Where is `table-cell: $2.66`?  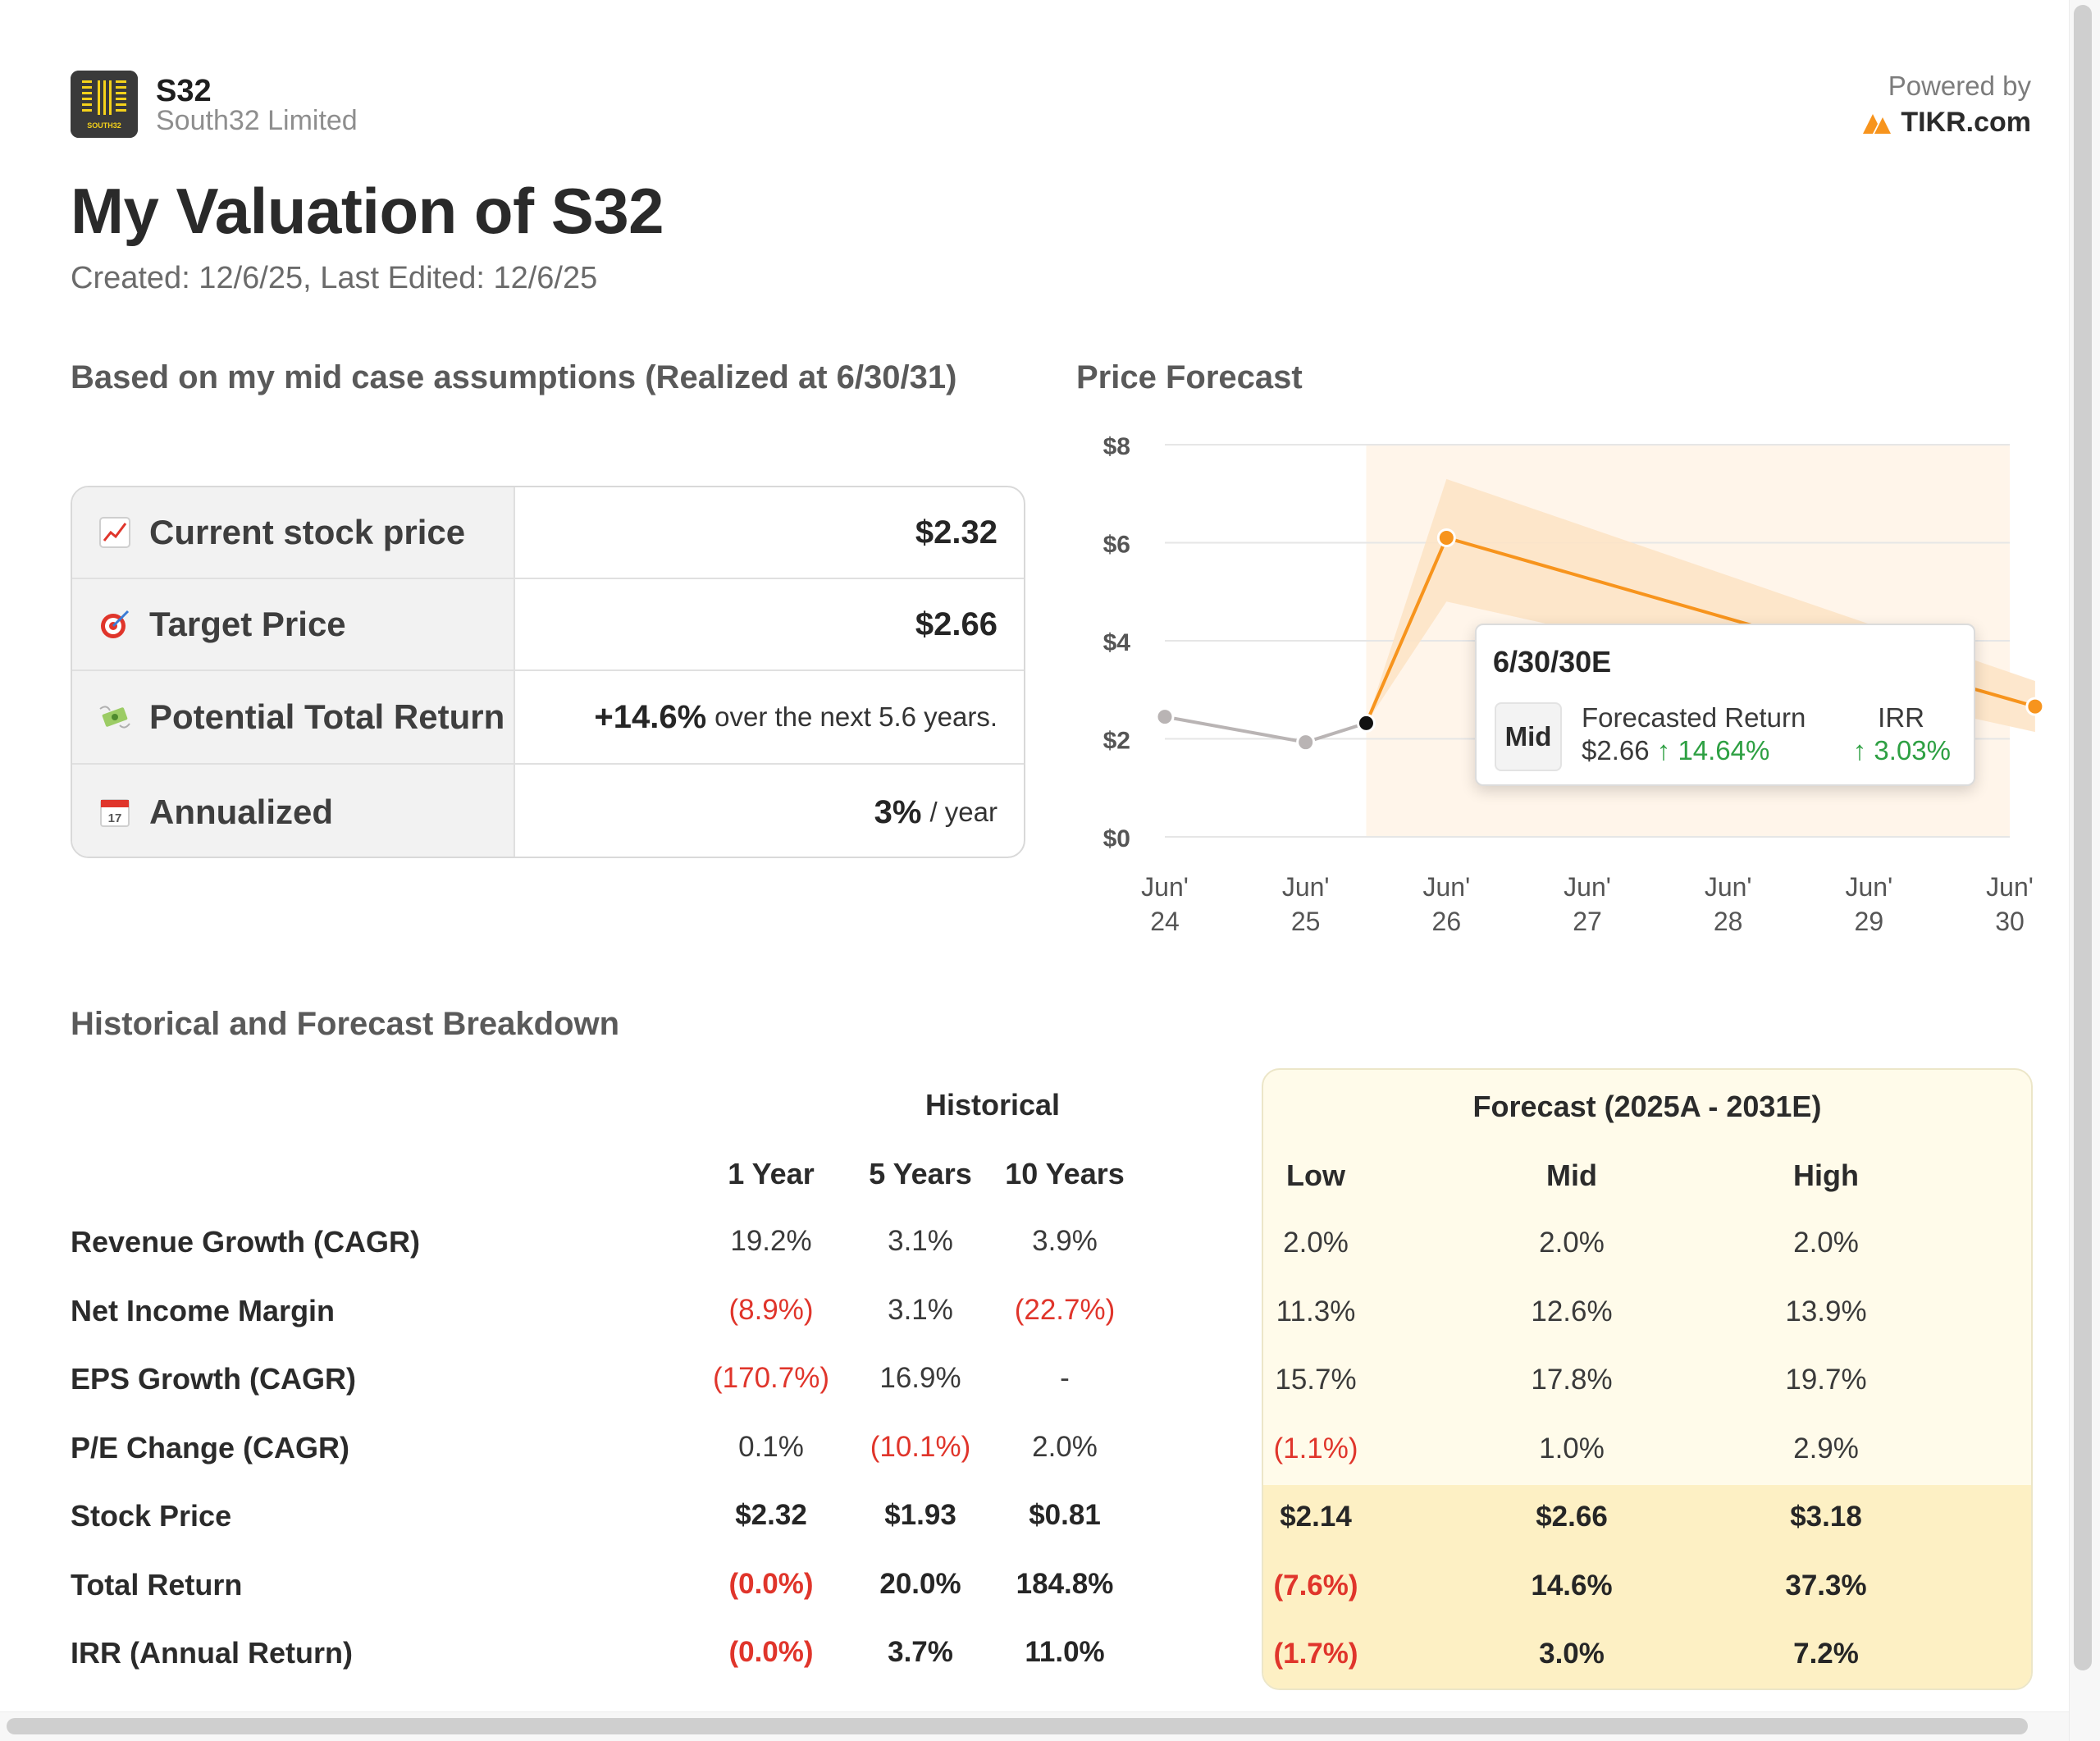
table-cell: $2.66 is located at coordinates (1572, 1517).